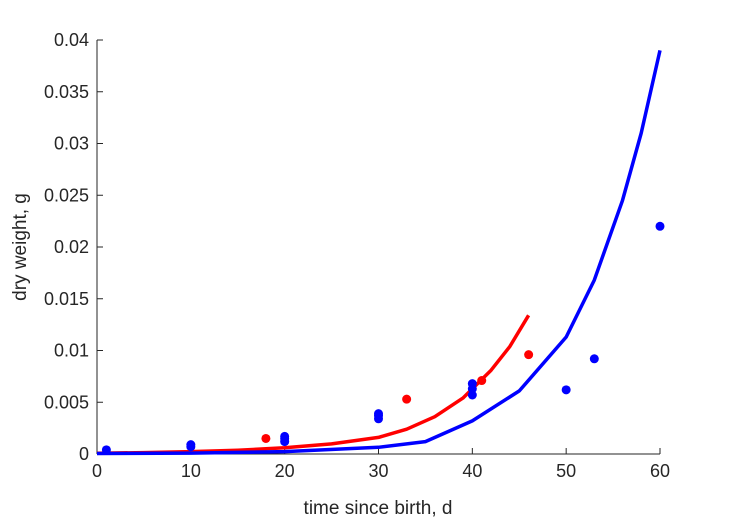 The height and width of the screenshot is (521, 729). Describe the element at coordinates (71, 40) in the screenshot. I see `y-tick-label: 0.04` at that location.